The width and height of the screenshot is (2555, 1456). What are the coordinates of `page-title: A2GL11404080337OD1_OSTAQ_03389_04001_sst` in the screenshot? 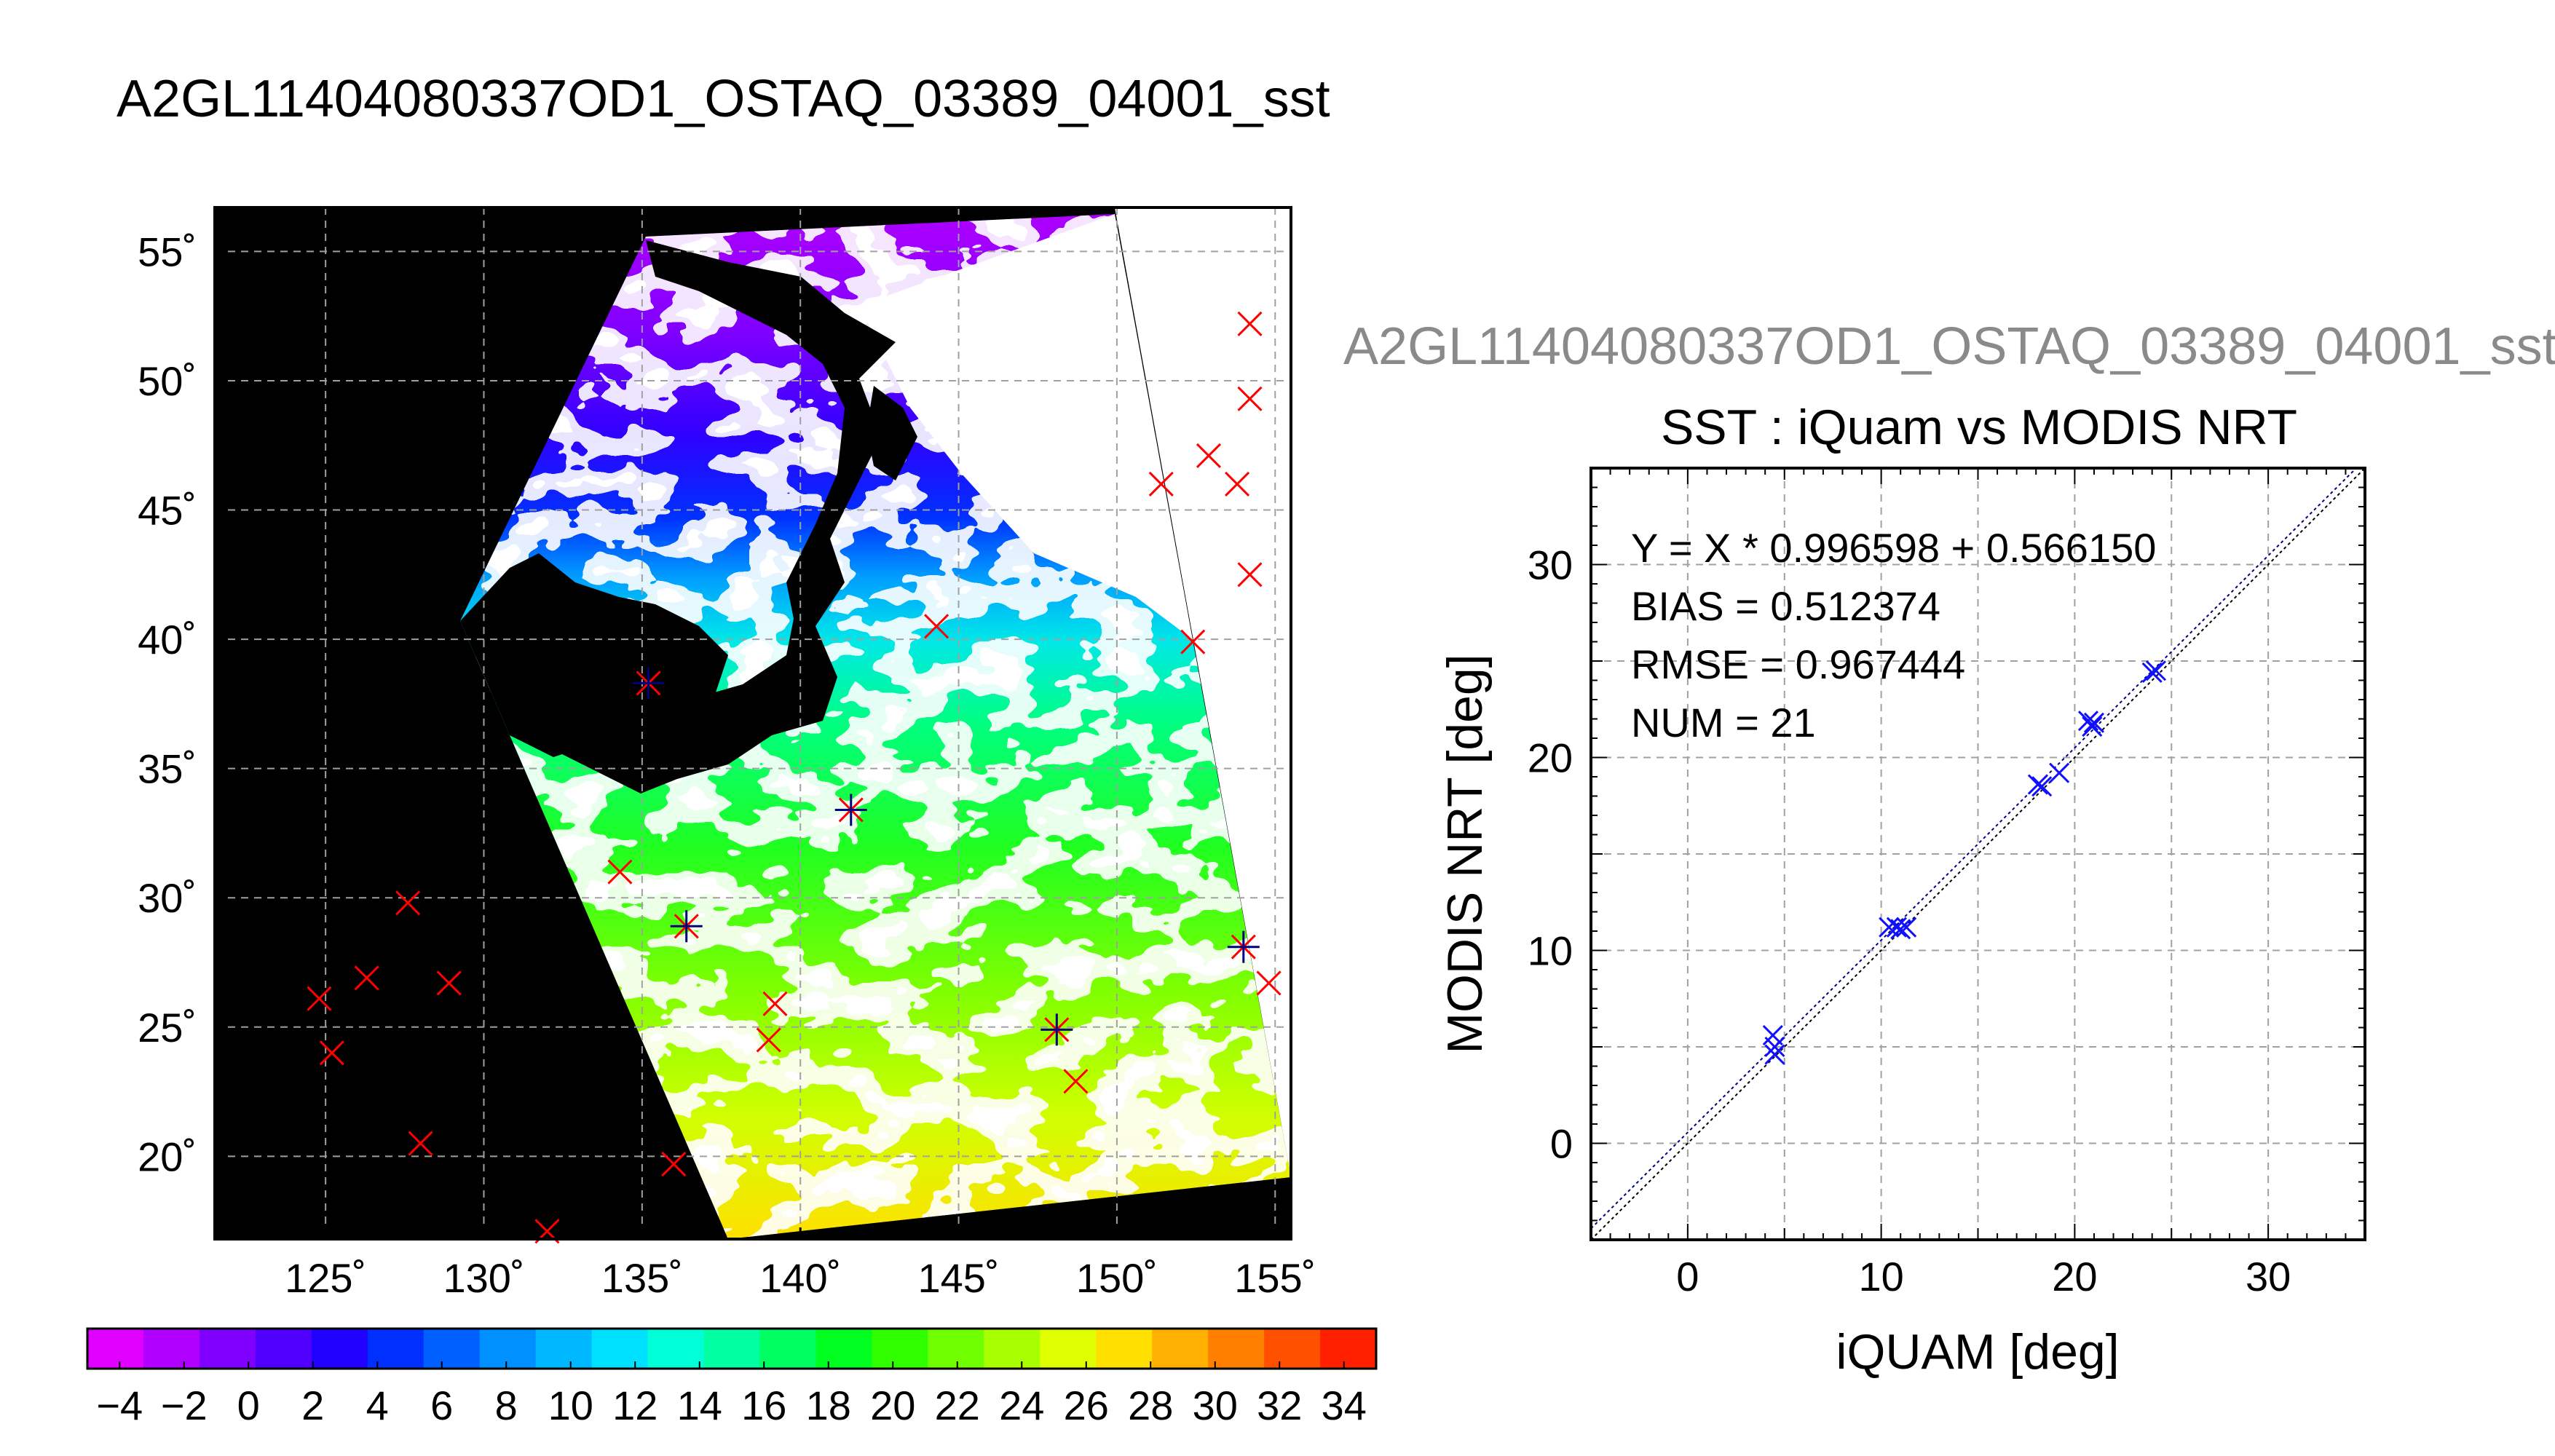 It's located at (723, 99).